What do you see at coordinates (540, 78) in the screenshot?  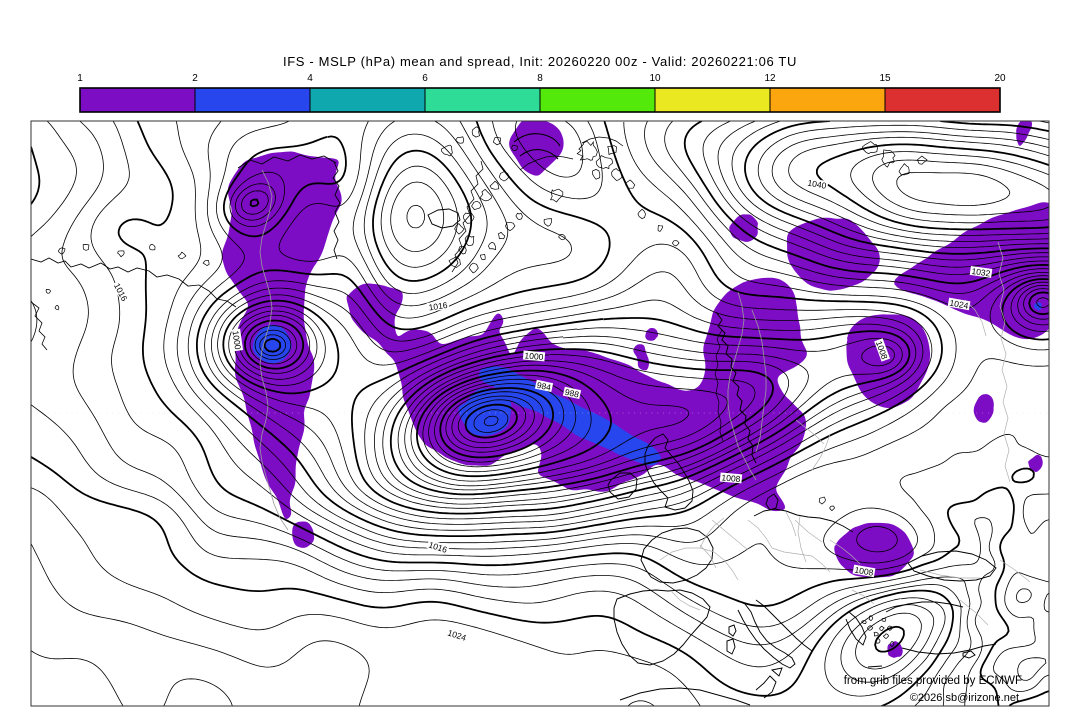 I see `svg-text: 8` at bounding box center [540, 78].